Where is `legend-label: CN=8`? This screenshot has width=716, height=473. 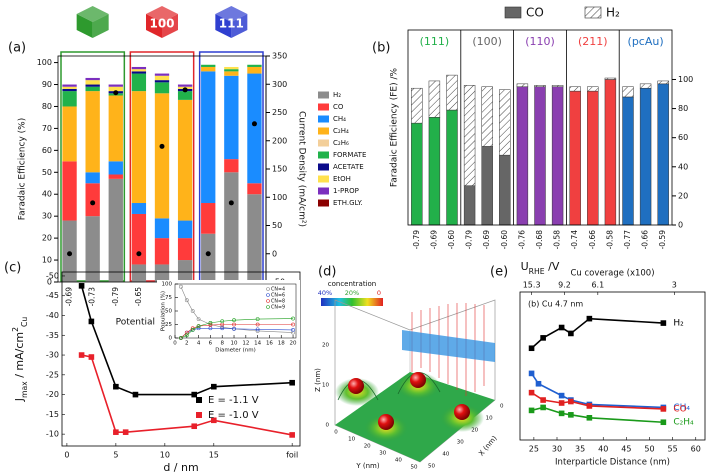
legend-label: CN=8 is located at coordinates (278, 302).